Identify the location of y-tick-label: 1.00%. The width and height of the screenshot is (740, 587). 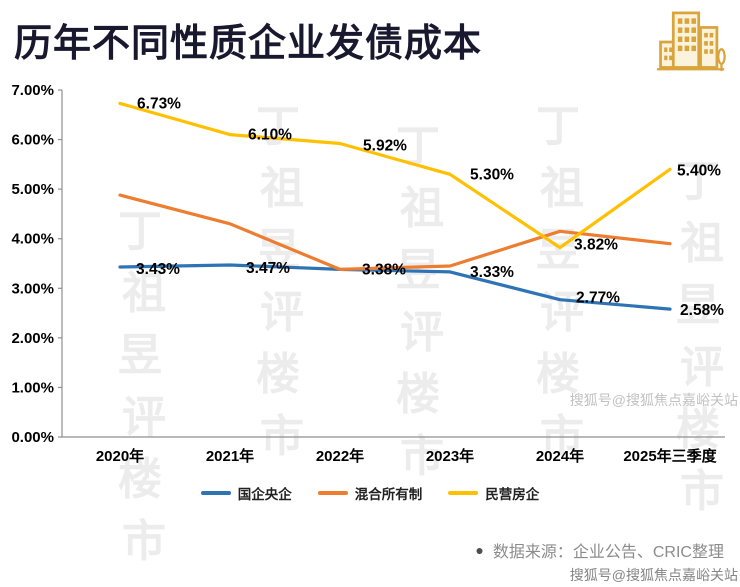
(32, 387).